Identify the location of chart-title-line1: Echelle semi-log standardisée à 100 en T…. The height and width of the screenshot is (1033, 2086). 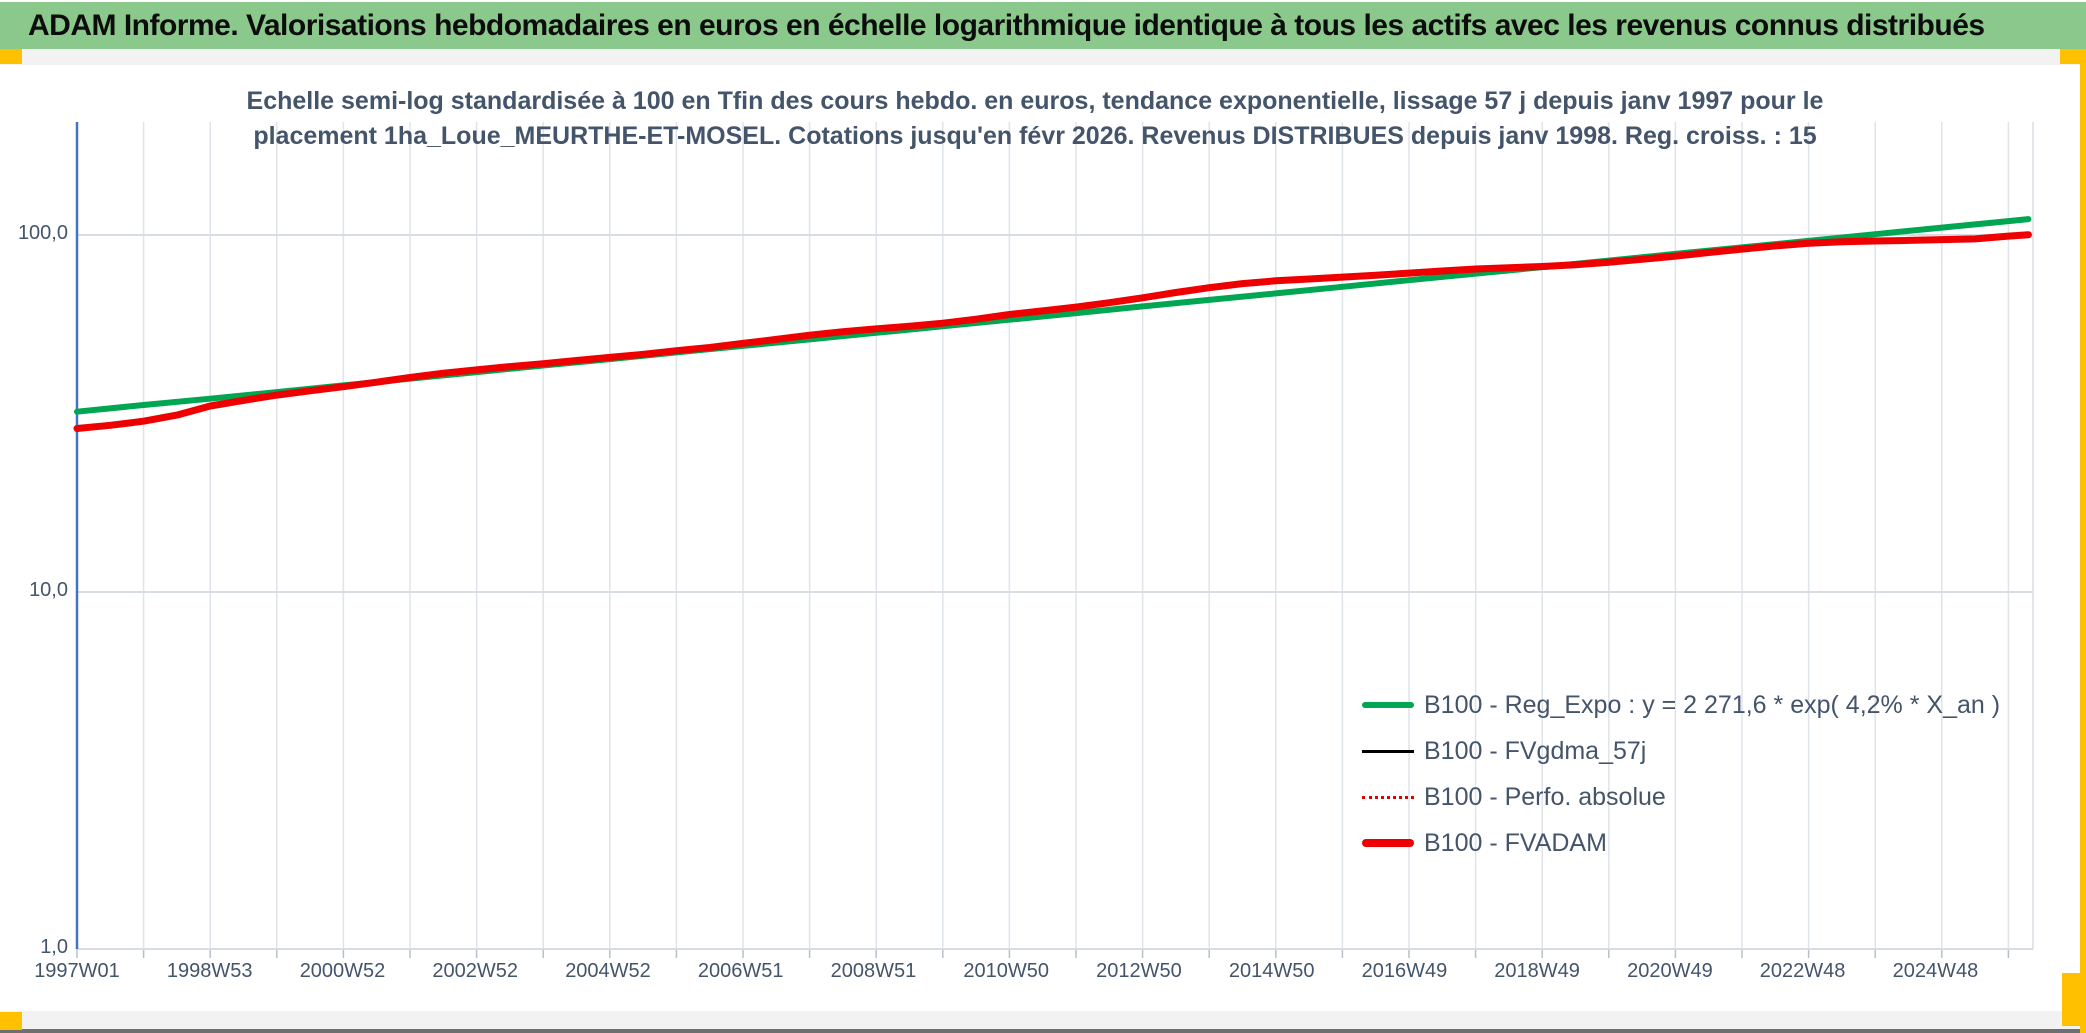
(1035, 101).